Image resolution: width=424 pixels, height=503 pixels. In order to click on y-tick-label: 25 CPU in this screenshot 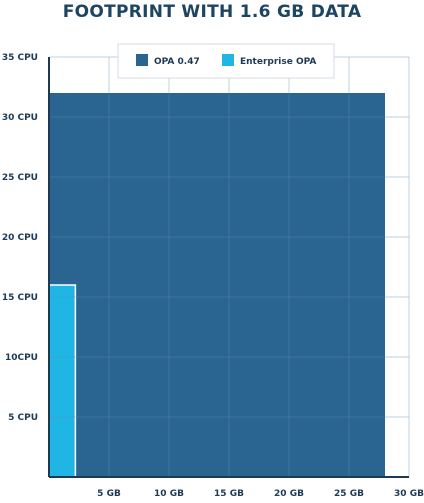, I will do `click(20, 178)`.